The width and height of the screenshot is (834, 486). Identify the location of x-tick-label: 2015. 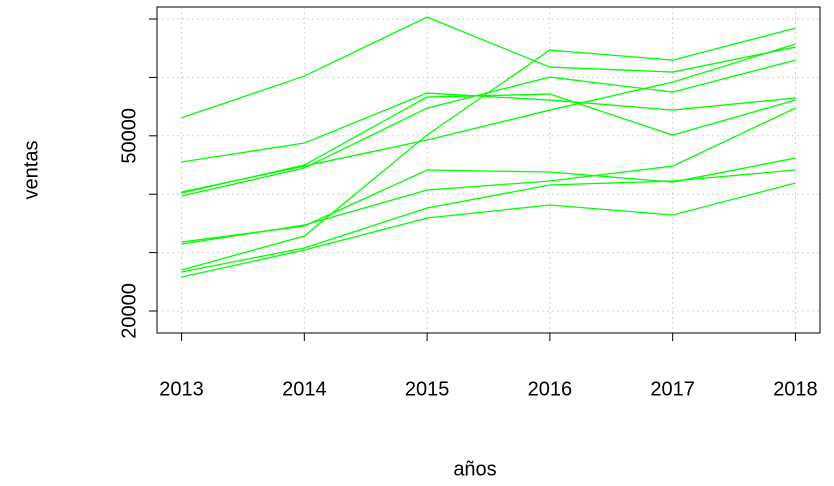
(427, 389).